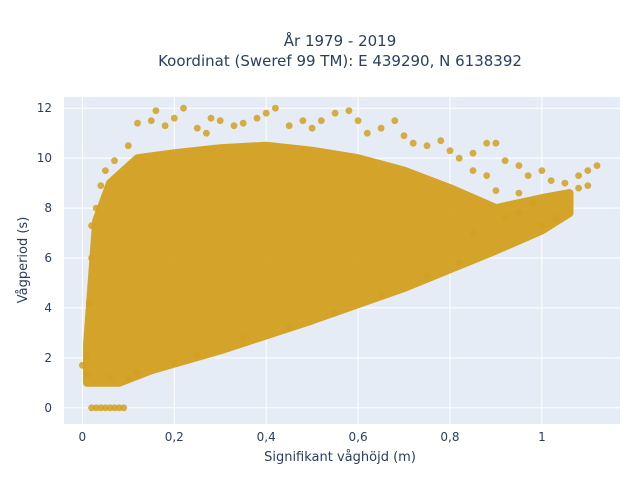 The image size is (640, 480). I want to click on chart-title-line-1: År 1979 - 2019, so click(340, 40).